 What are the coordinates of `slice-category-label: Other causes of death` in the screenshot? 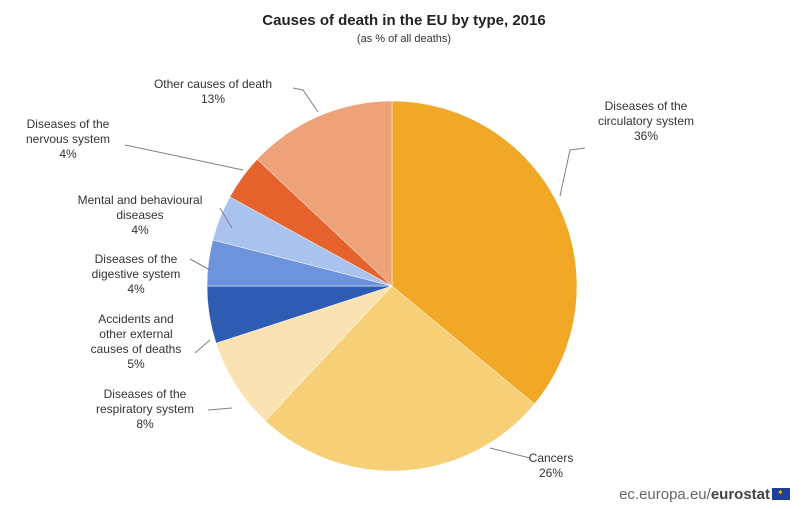 It's located at (213, 84).